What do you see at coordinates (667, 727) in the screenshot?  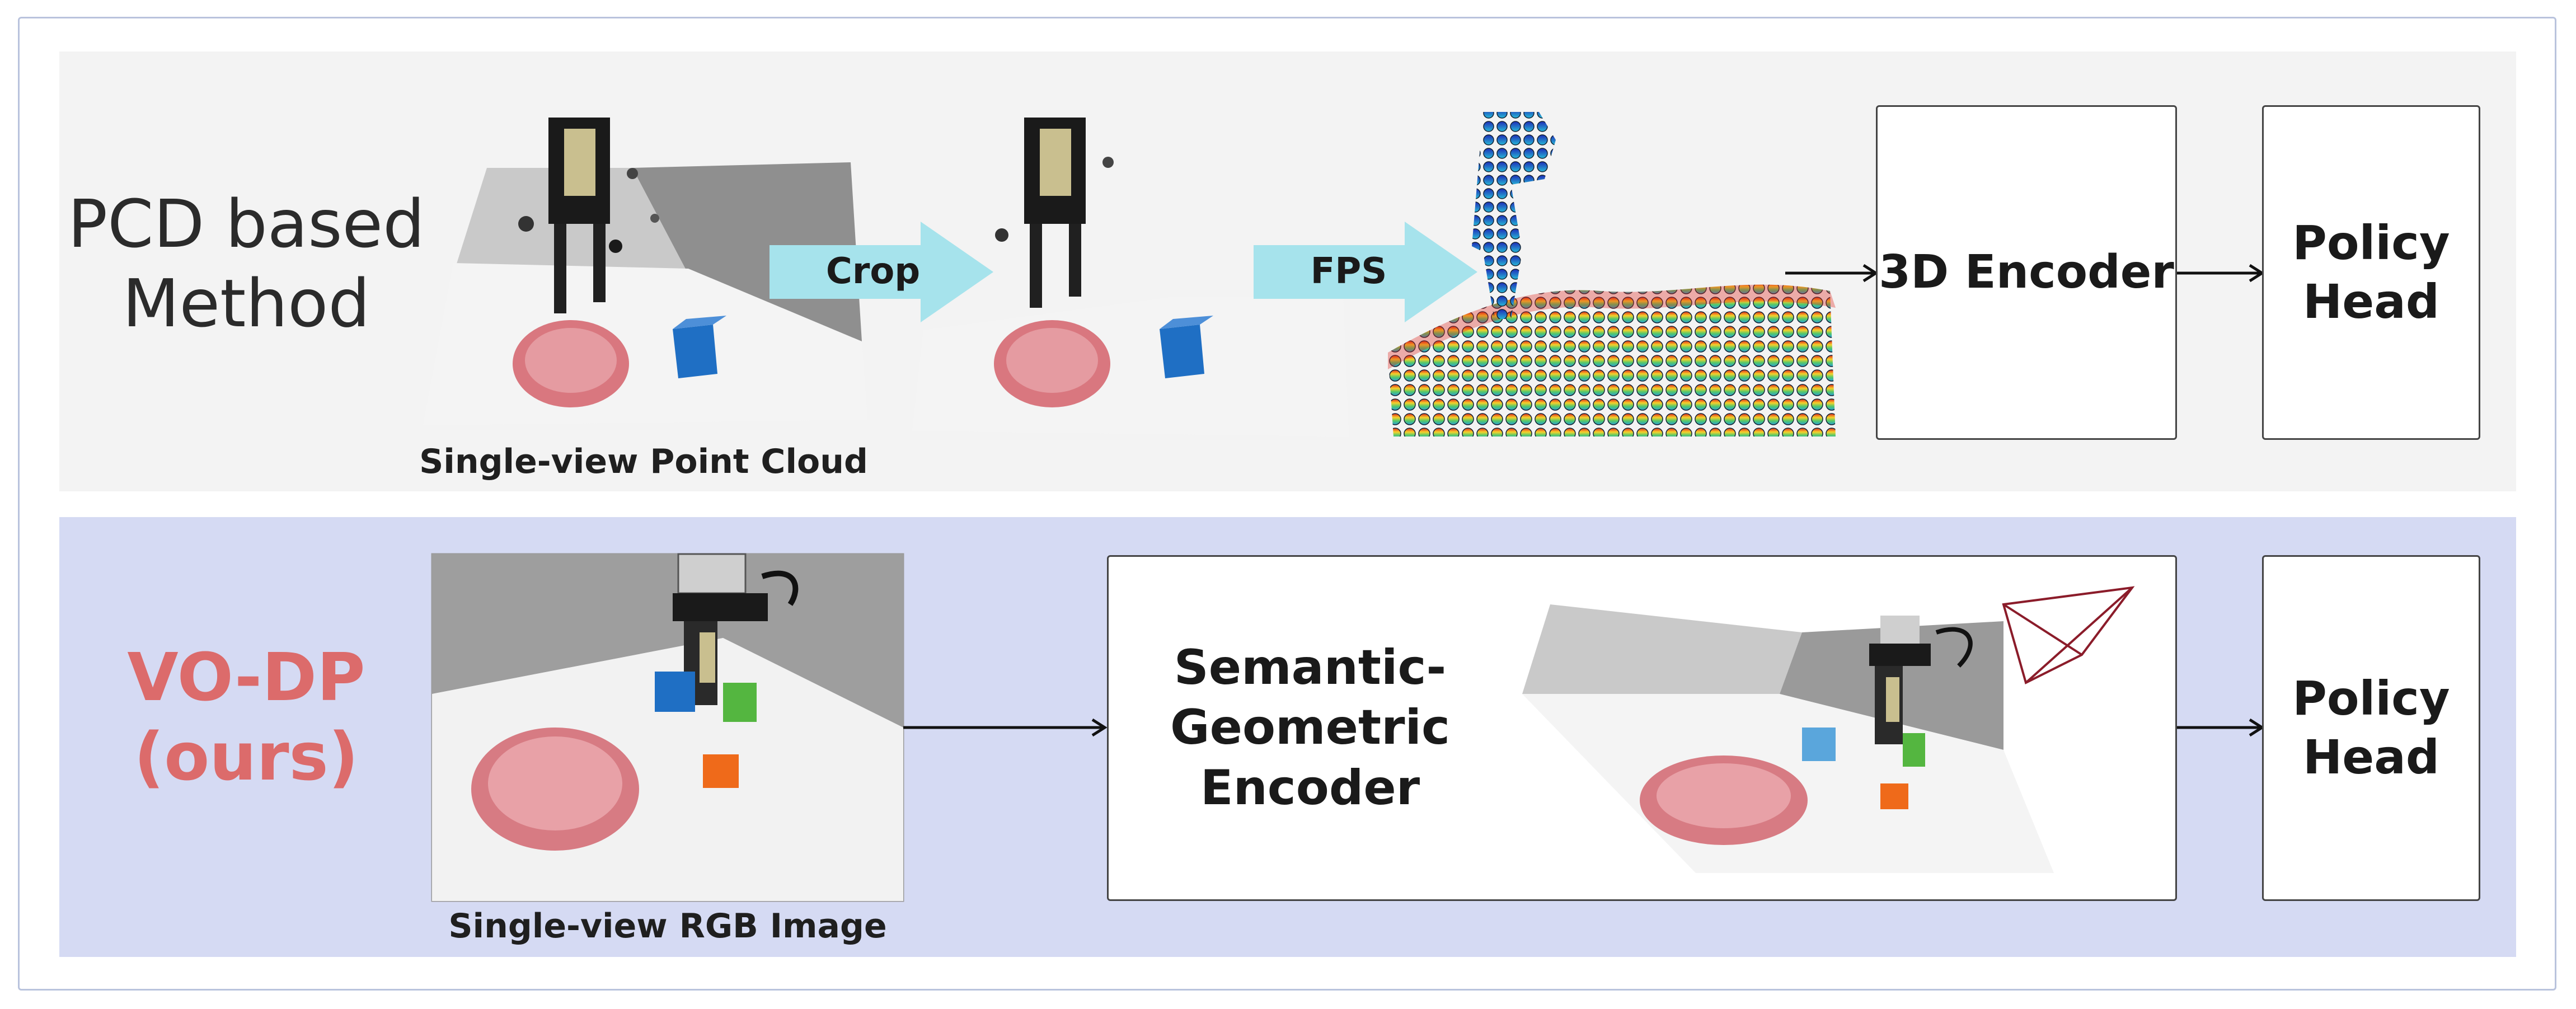 I see `rgb-image` at bounding box center [667, 727].